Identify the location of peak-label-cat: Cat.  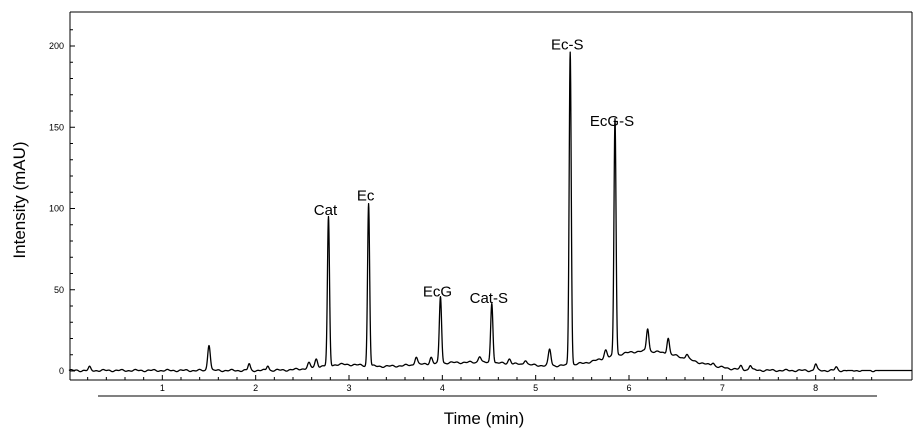
(326, 210).